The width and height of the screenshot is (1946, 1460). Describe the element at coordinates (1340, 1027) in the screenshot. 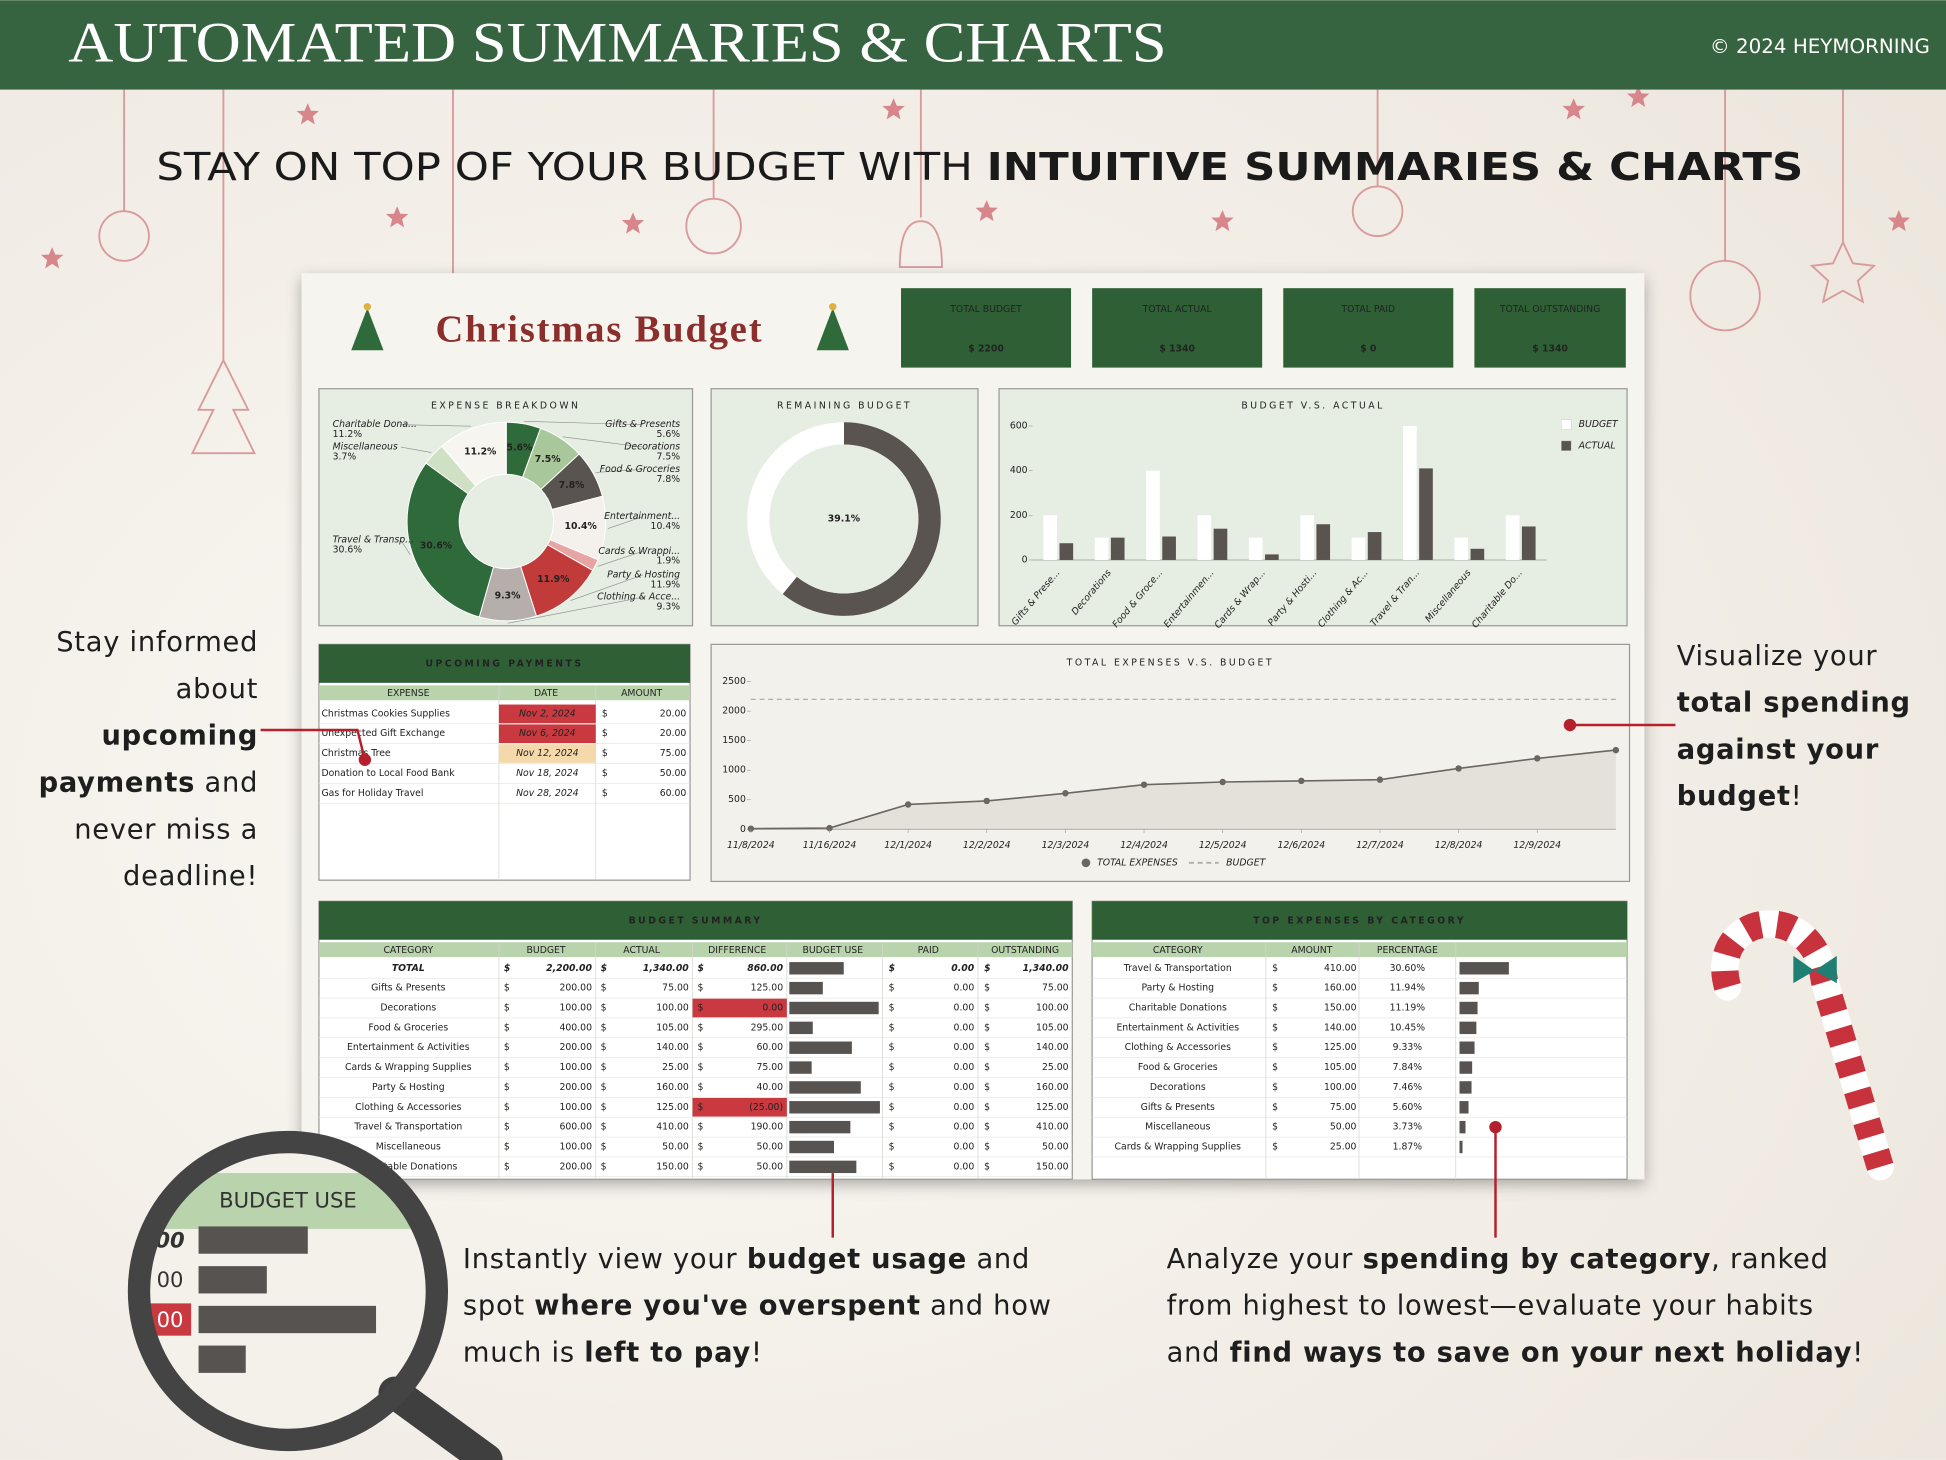

I see `amount: 140.00` at that location.